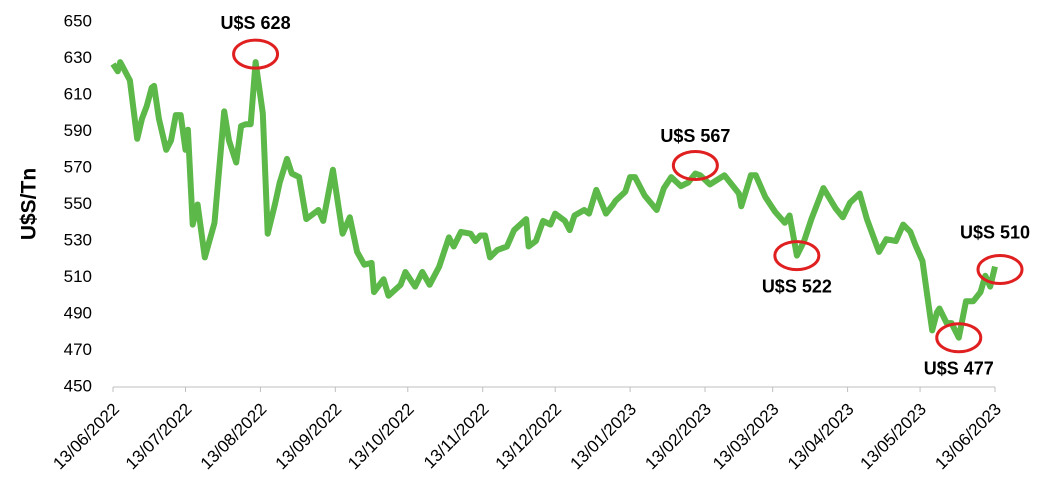 This screenshot has height=488, width=1038. Describe the element at coordinates (78, 312) in the screenshot. I see `y-tick-label: 490` at that location.